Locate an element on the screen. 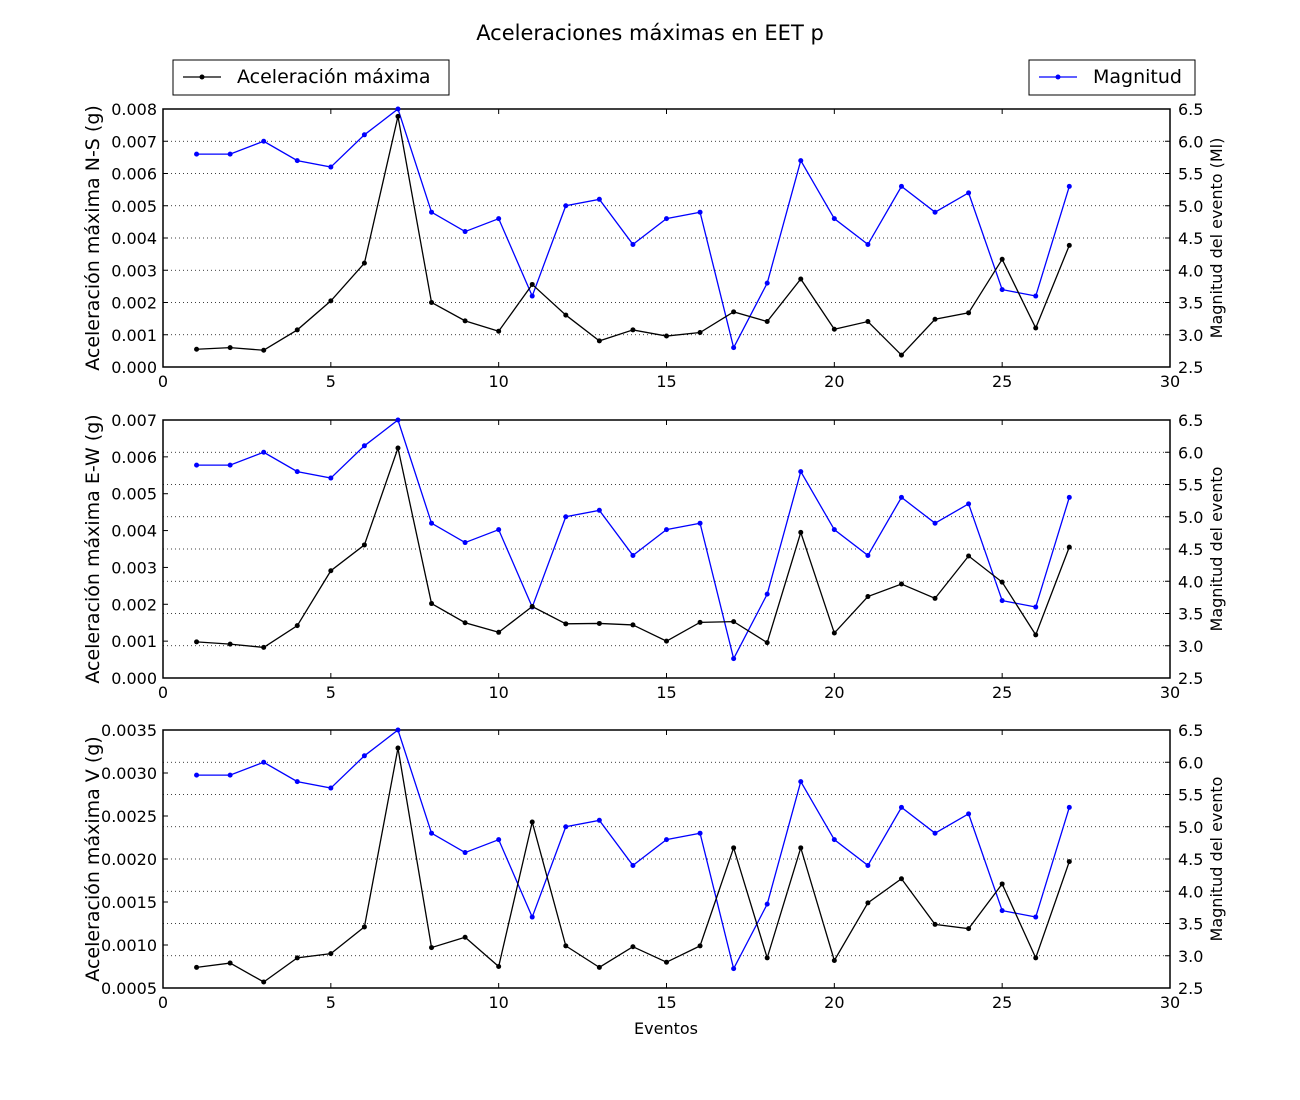 This screenshot has width=1300, height=1100. y-tick-label-left: 0.005 is located at coordinates (134, 206).